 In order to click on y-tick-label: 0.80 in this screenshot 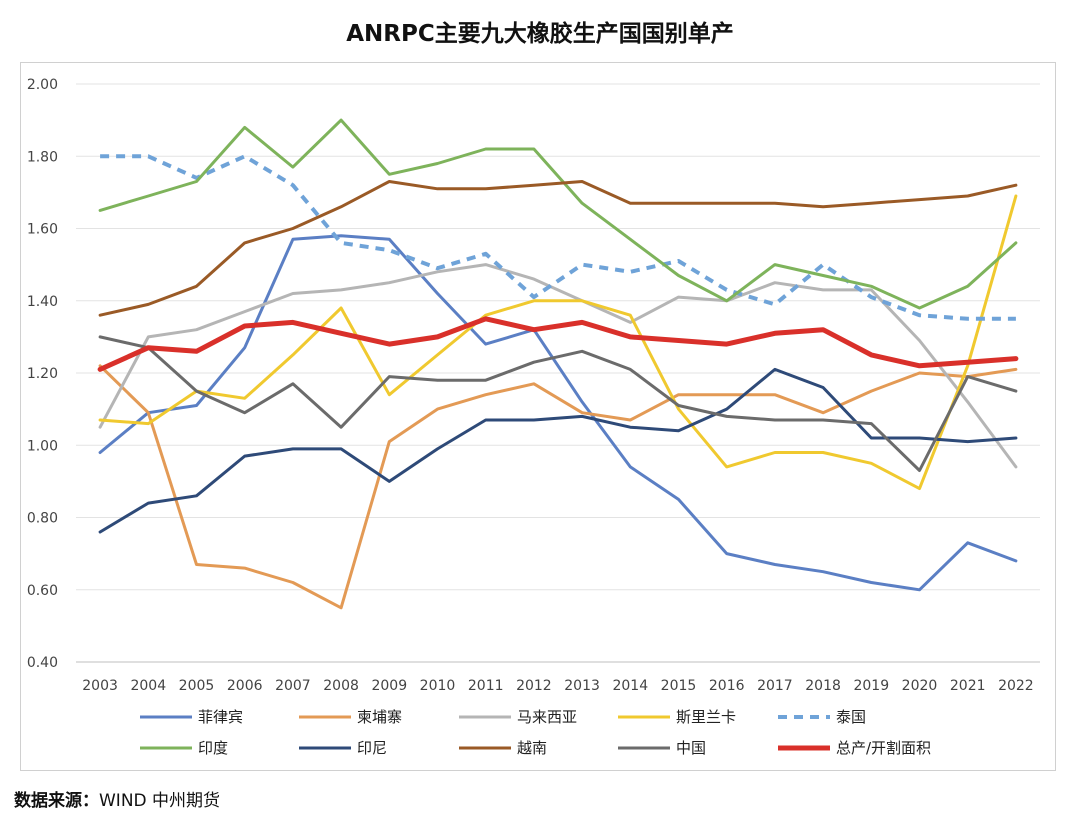, I will do `click(42, 519)`.